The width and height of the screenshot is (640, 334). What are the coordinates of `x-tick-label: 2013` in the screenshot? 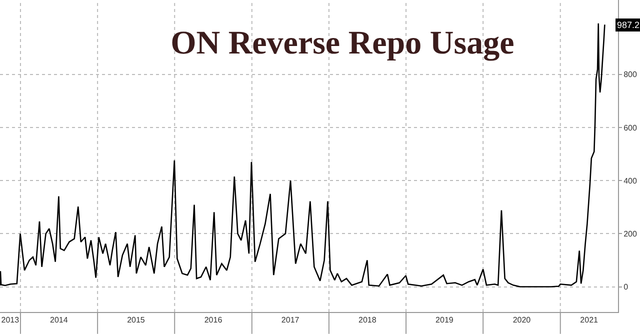 It's located at (10, 320).